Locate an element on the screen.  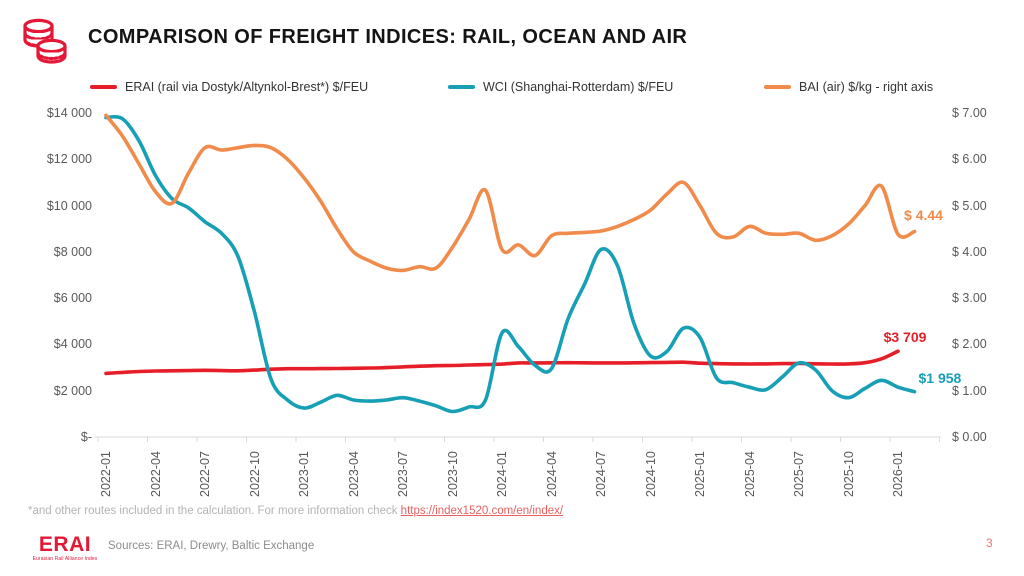
y-axis-label-left: $6 000 is located at coordinates (72, 298).